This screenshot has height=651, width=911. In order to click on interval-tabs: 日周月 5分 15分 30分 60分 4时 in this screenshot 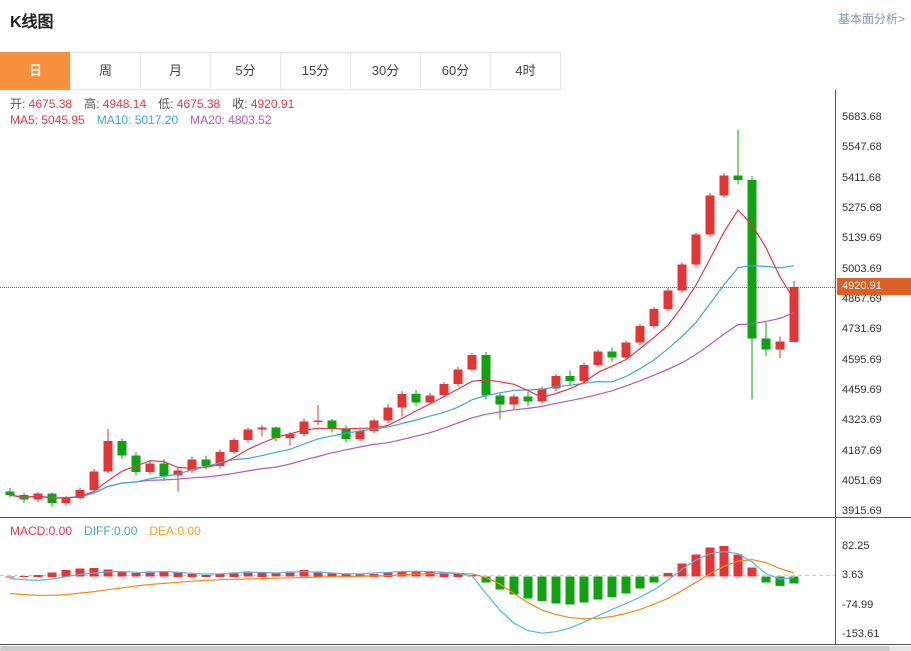, I will do `click(280, 71)`.